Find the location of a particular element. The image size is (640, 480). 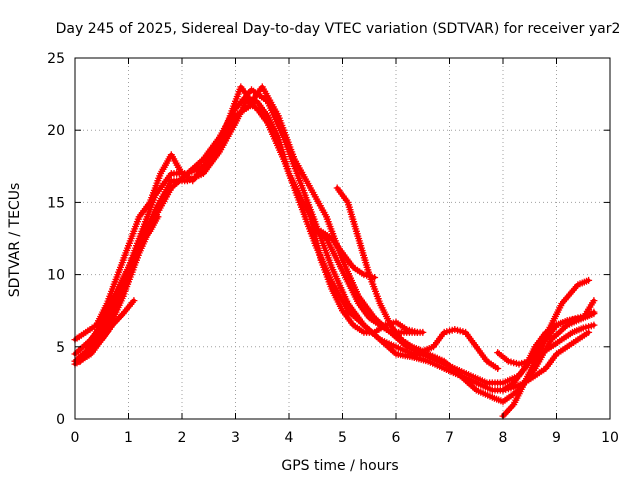

x-tick-label: 0 is located at coordinates (75, 438).